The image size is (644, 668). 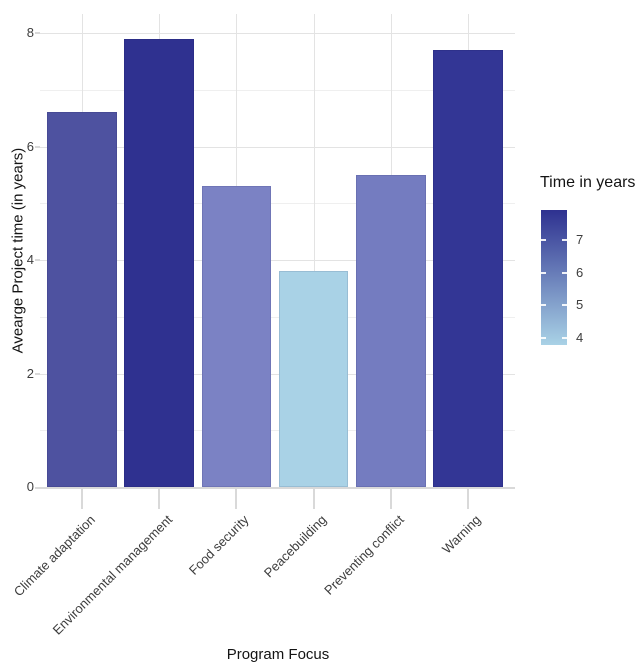 What do you see at coordinates (391, 330) in the screenshot?
I see `bar-preventing-conflict` at bounding box center [391, 330].